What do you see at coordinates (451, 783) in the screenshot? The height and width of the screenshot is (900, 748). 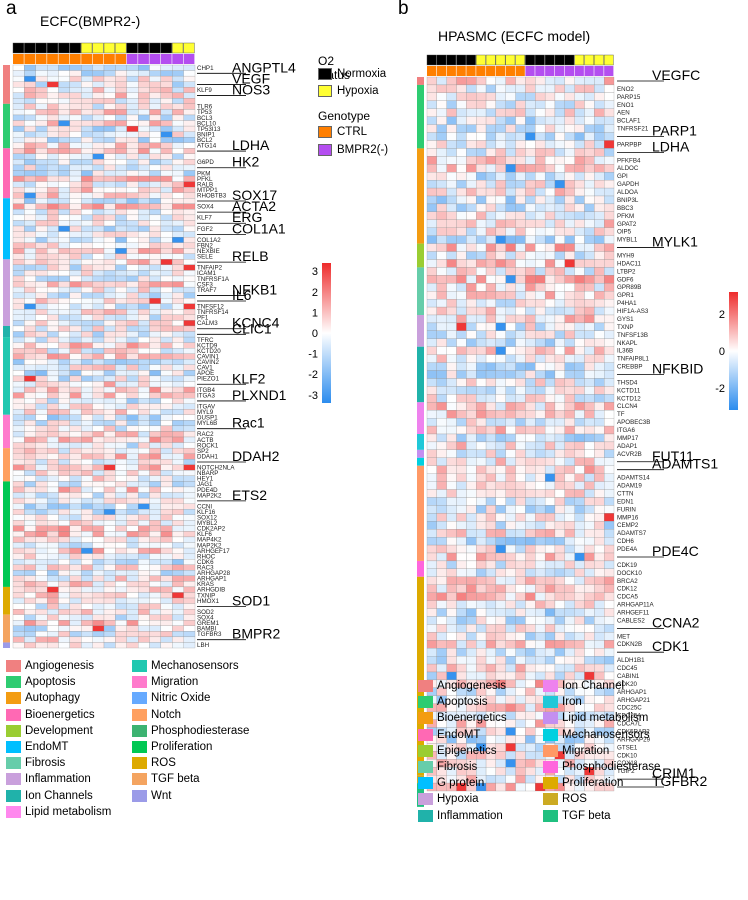 I see `category-legend-item: G protein` at bounding box center [451, 783].